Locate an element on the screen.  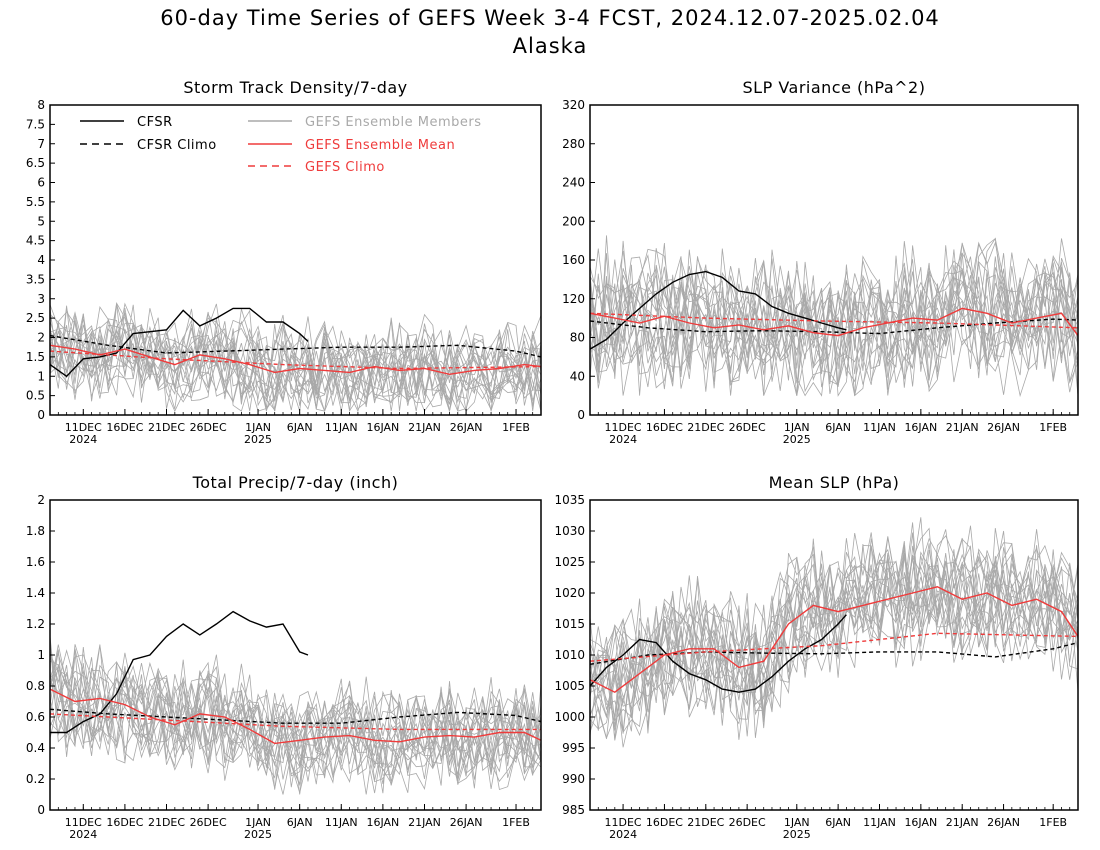
chart-title: Mean SLP (hPa) is located at coordinates (834, 482).